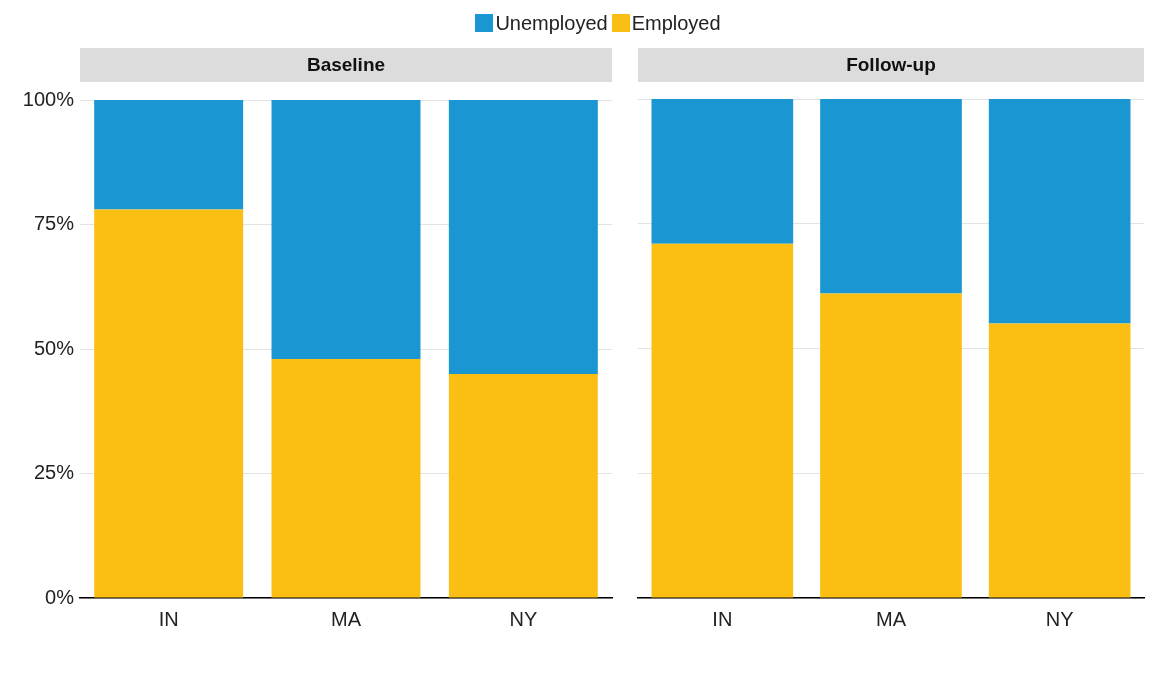  Describe the element at coordinates (676, 23) in the screenshot. I see `legend-label: Employed` at that location.